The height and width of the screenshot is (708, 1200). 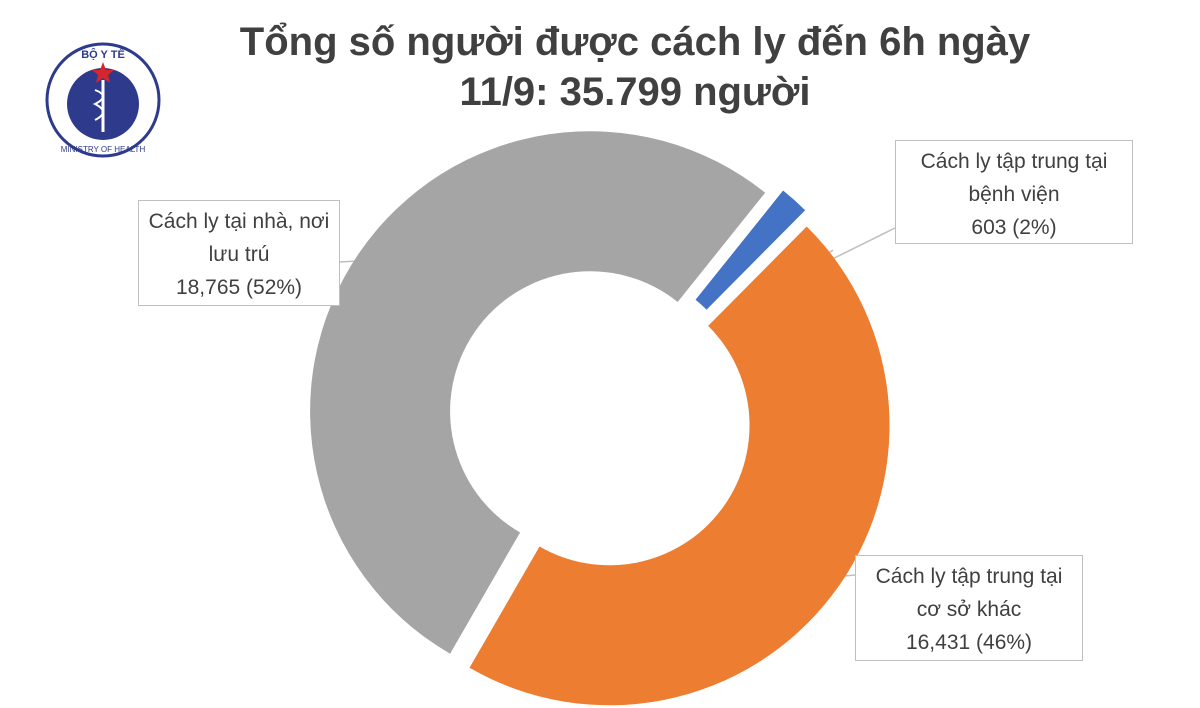 I want to click on label-box: Cách ly tập trung tại bệnh viện 603 (2%), so click(x=1014, y=192).